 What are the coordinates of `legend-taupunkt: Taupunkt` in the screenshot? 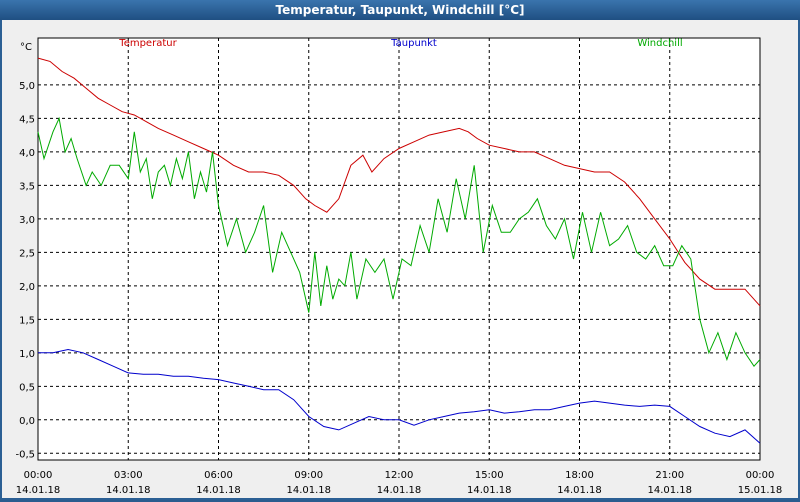 It's located at (413, 43).